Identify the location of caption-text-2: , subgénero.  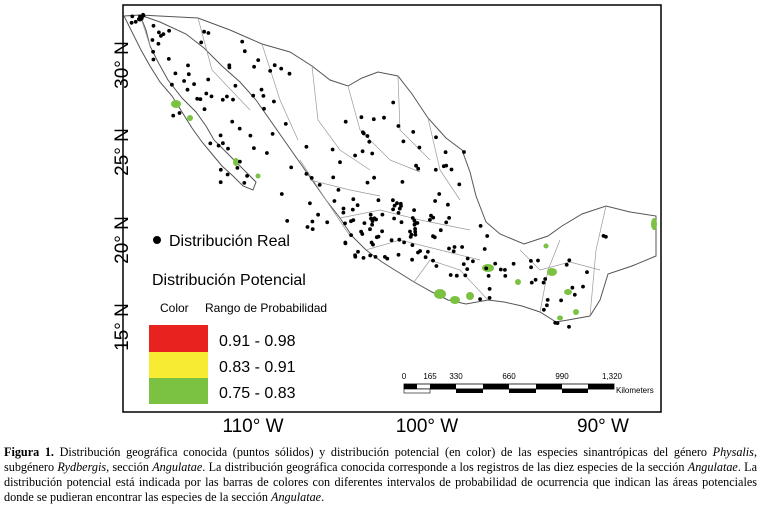
(380, 459).